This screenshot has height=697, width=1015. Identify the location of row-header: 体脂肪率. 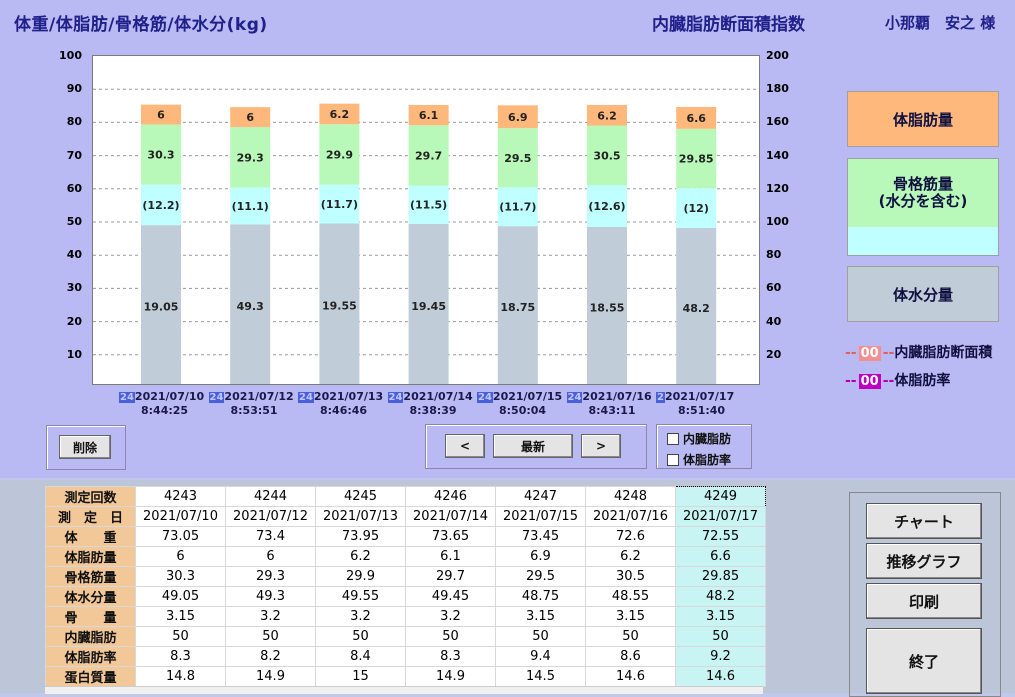
(90, 656).